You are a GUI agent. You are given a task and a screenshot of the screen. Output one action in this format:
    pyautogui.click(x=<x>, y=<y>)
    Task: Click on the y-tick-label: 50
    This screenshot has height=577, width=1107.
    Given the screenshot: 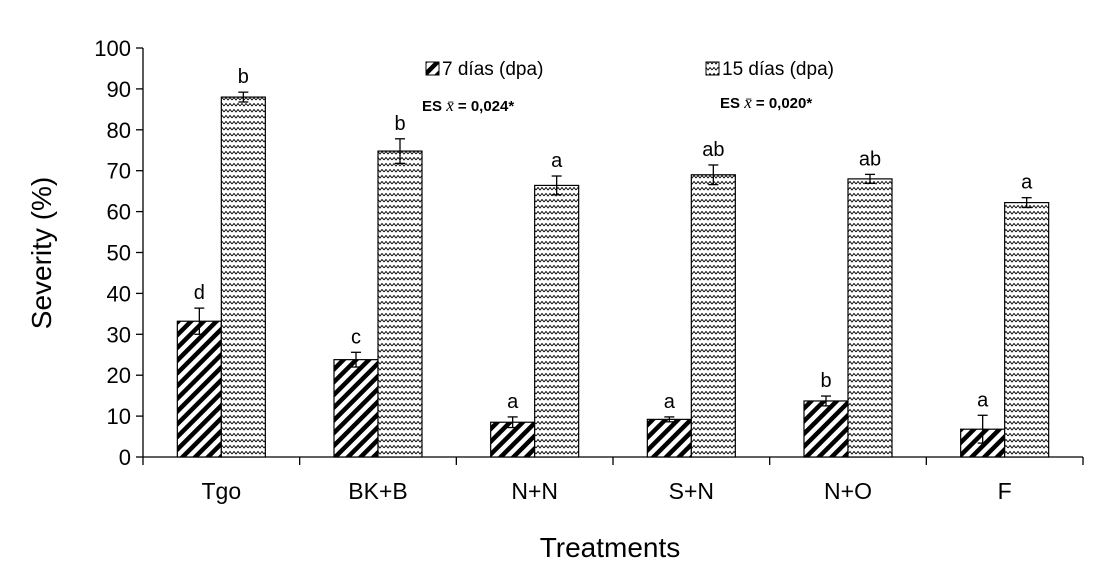 What is the action you would take?
    pyautogui.click(x=119, y=253)
    